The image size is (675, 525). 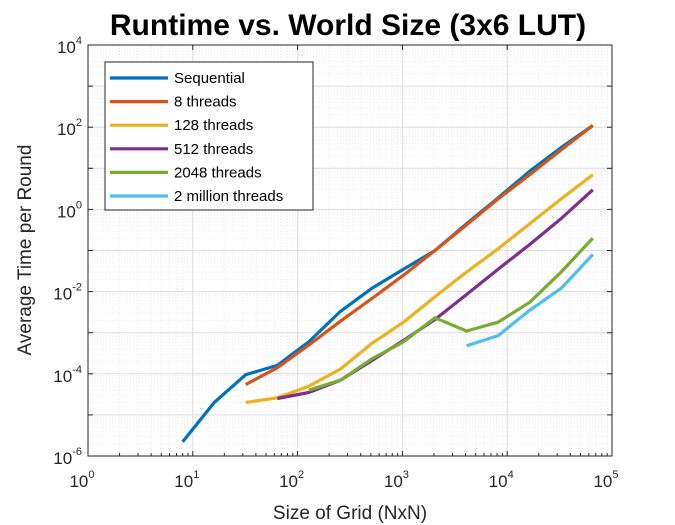 I want to click on y-tick-label: 10⁻², so click(x=67, y=293).